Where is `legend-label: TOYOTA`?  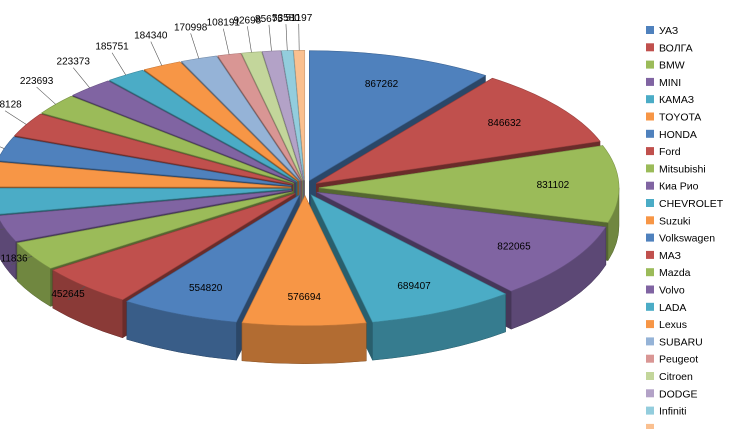 legend-label: TOYOTA is located at coordinates (680, 118).